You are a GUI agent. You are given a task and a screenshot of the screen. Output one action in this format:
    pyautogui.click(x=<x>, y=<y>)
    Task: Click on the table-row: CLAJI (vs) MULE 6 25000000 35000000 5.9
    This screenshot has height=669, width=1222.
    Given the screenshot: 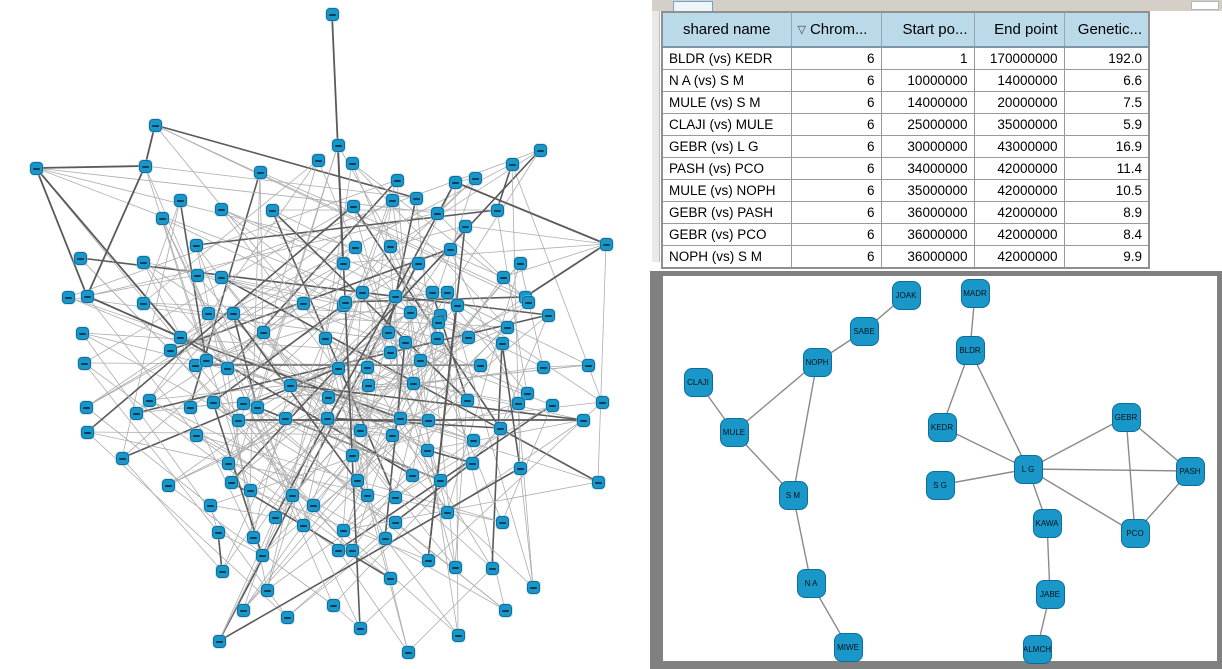 What is the action you would take?
    pyautogui.click(x=905, y=124)
    